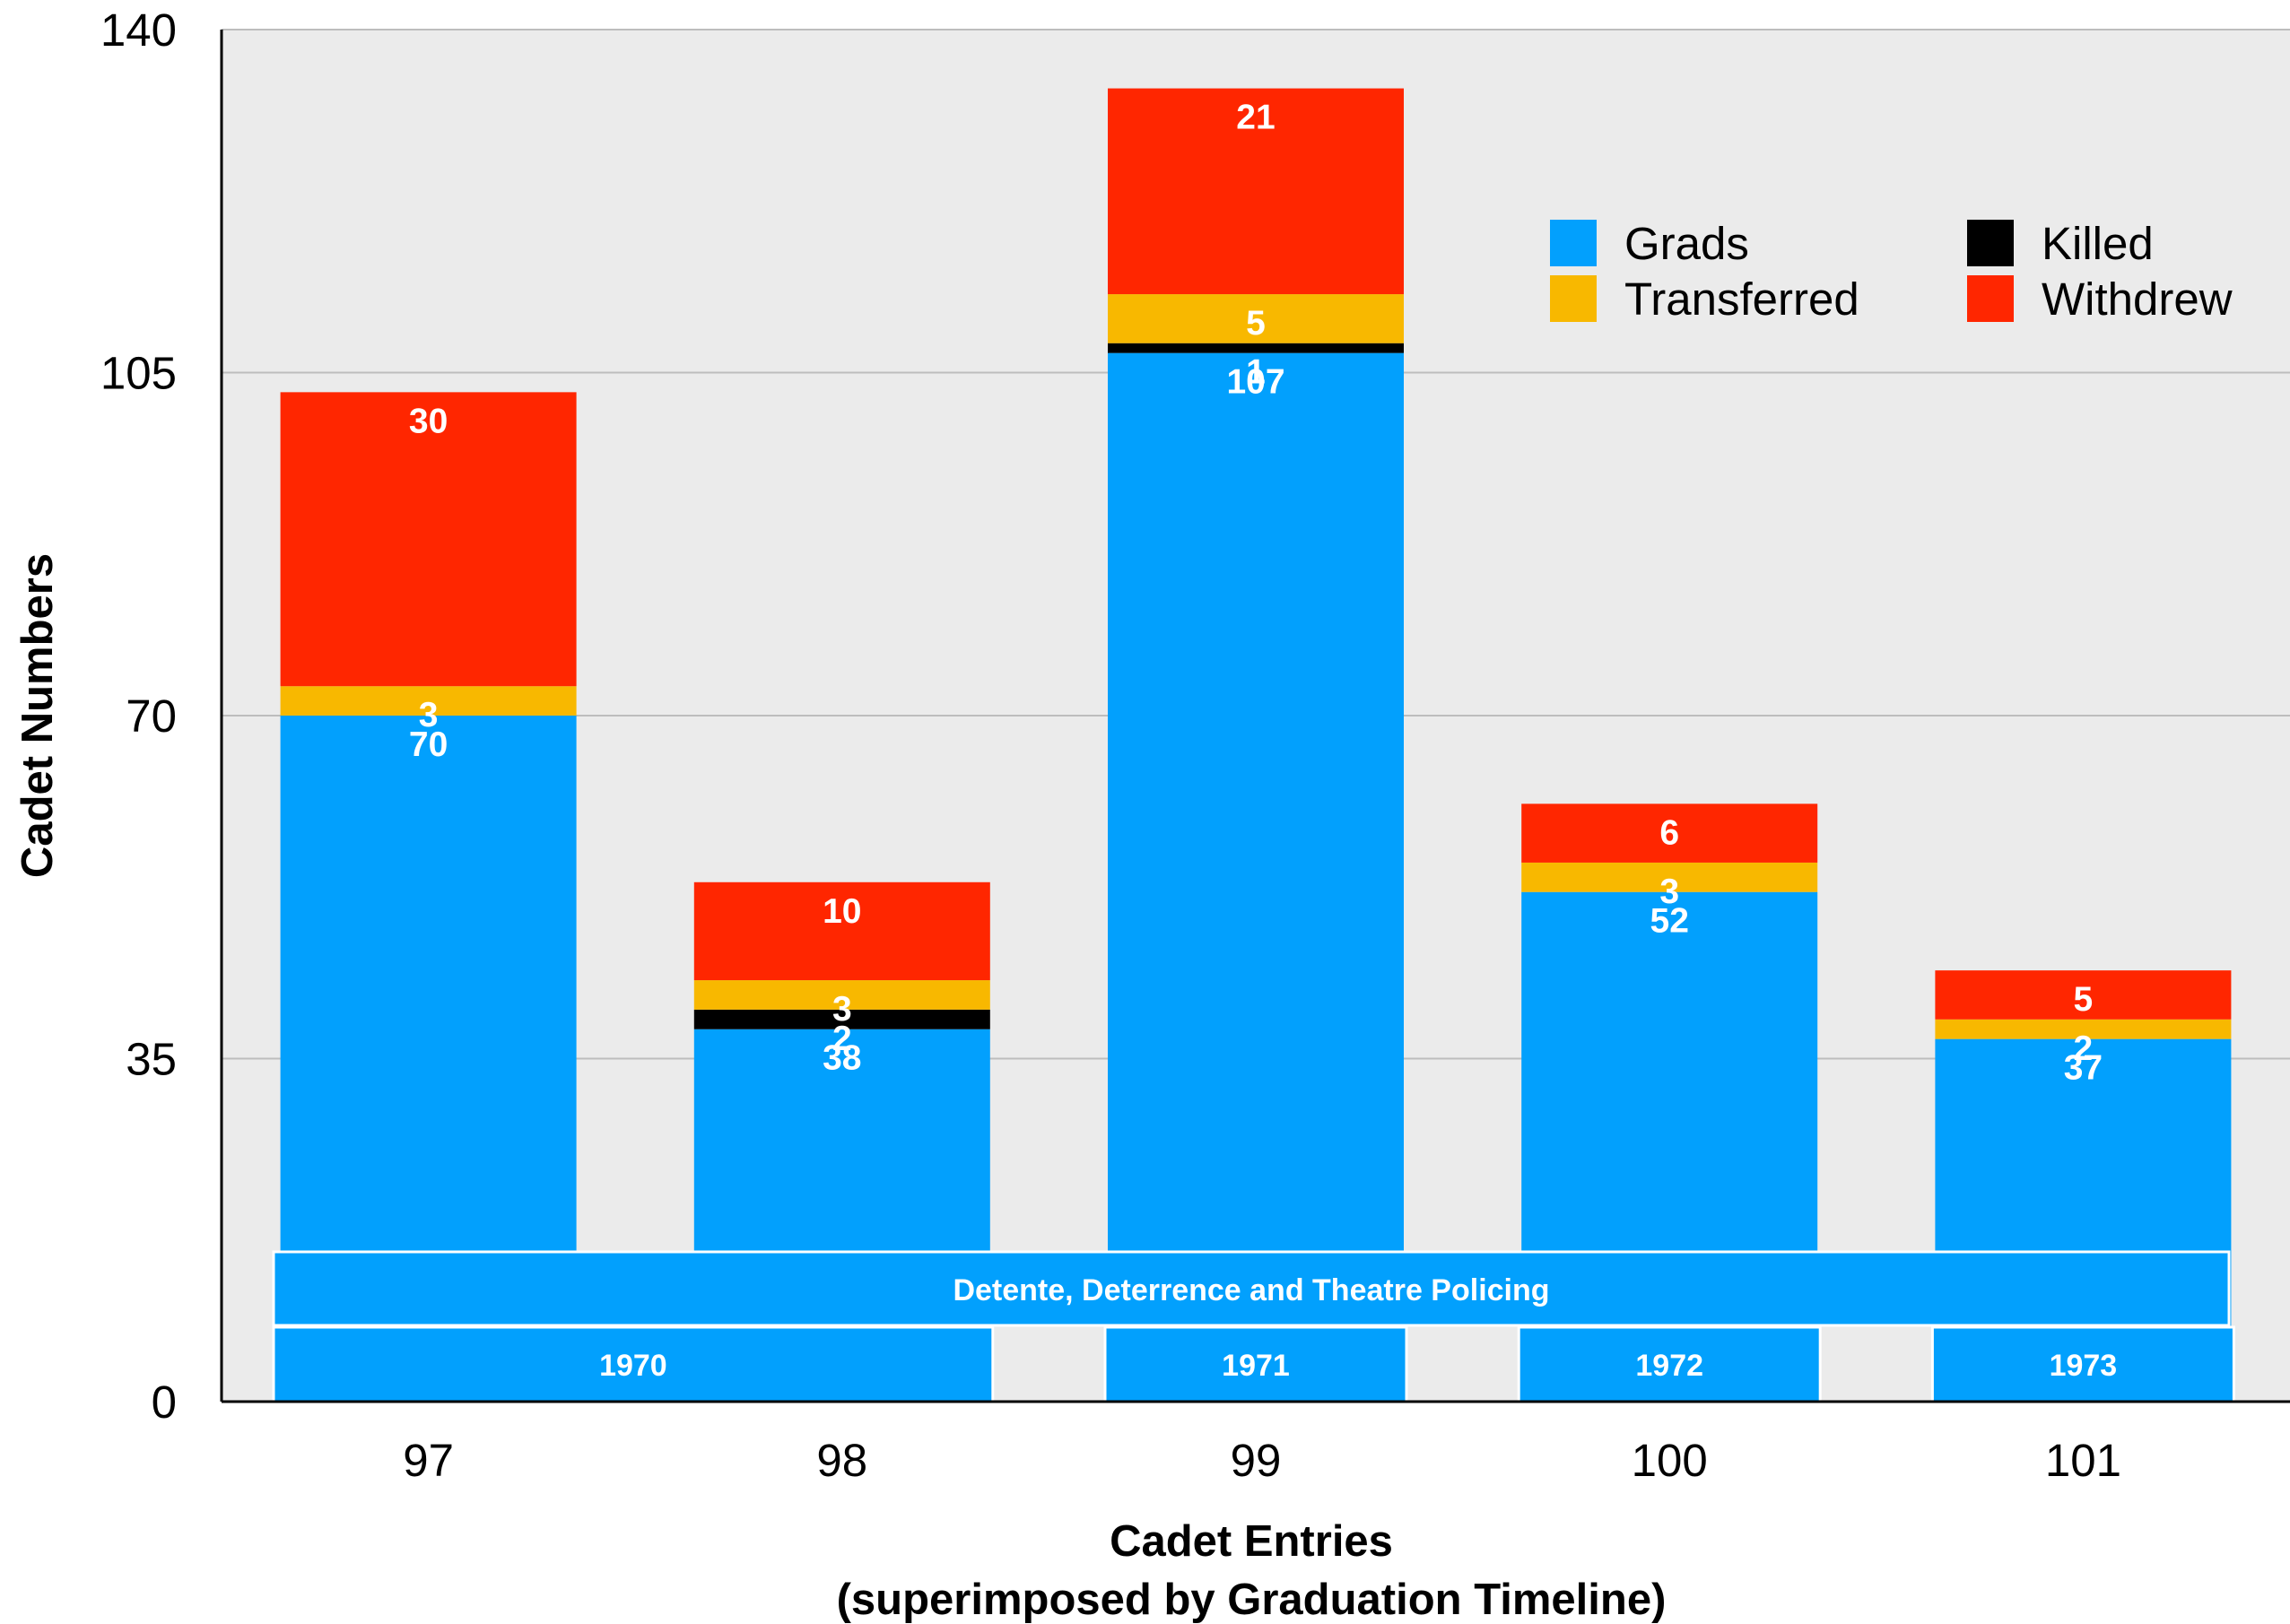 Image resolution: width=2290 pixels, height=1624 pixels. Describe the element at coordinates (1256, 1460) in the screenshot. I see `x-tick-label: 99` at that location.